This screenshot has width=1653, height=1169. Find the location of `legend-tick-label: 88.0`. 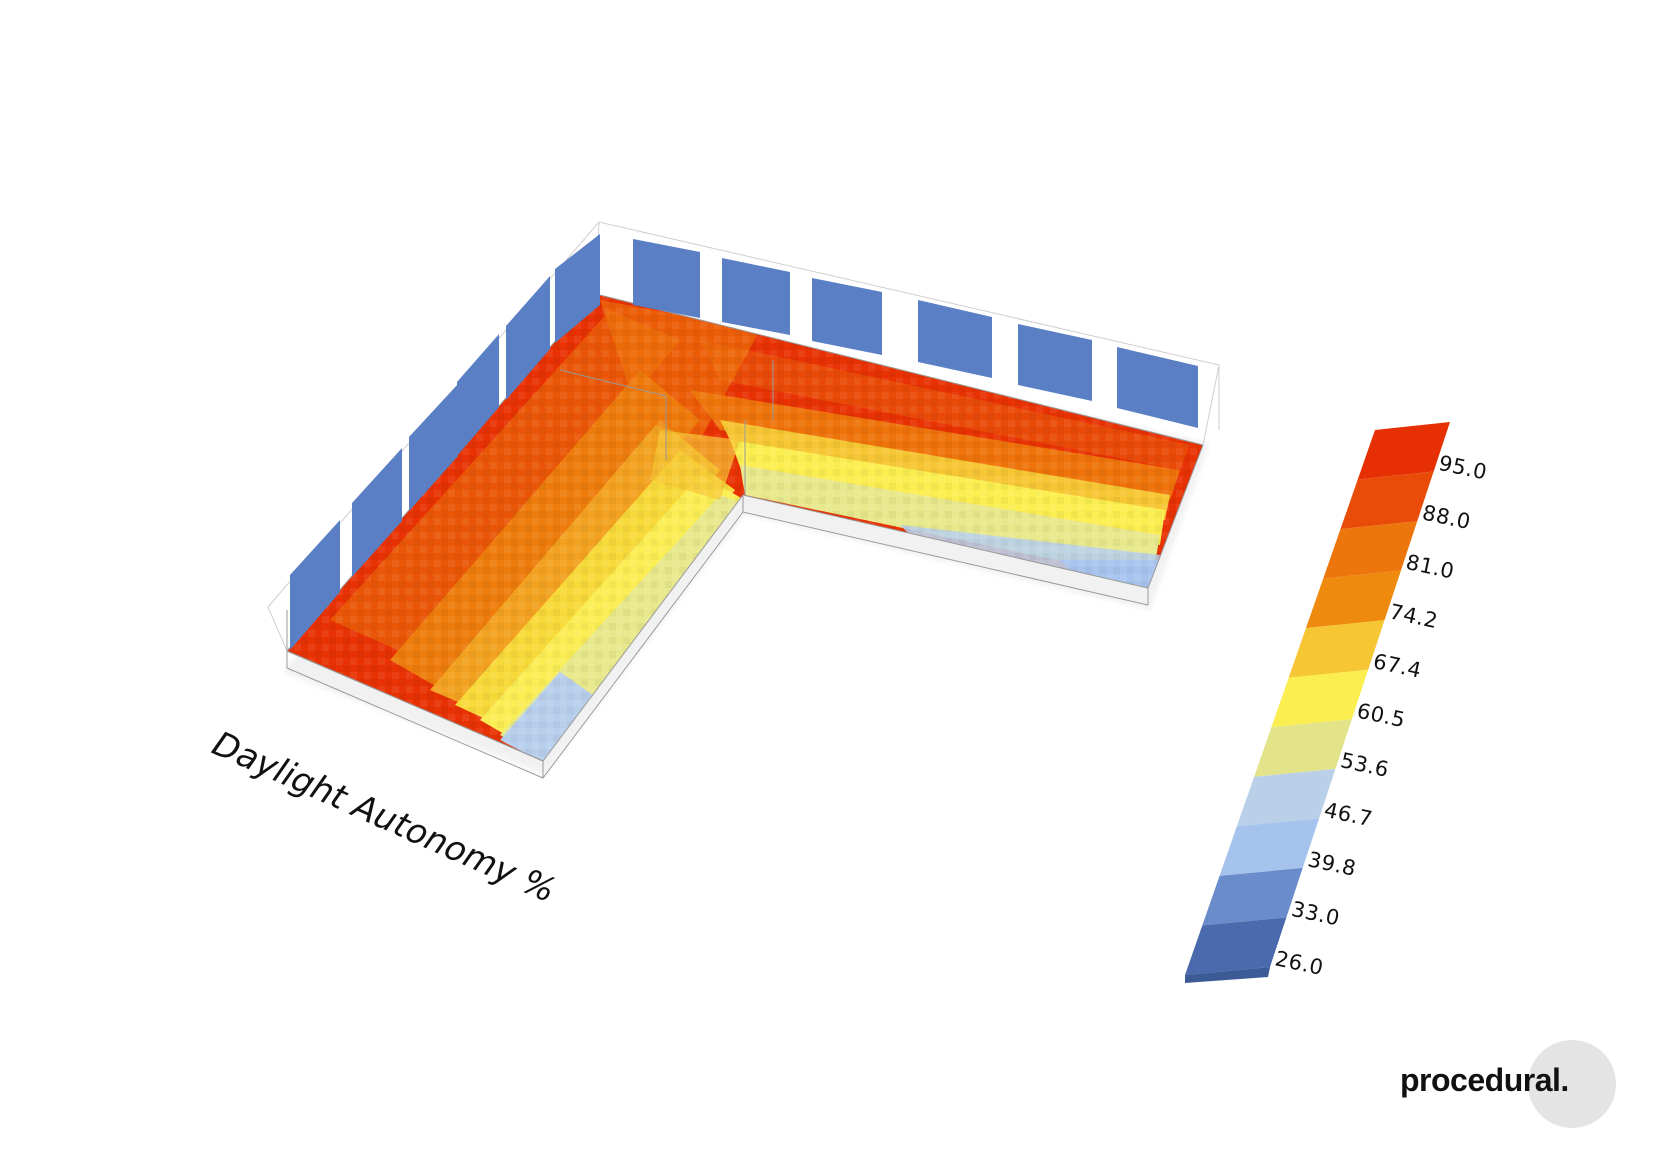

legend-tick-label: 88.0 is located at coordinates (1446, 518).